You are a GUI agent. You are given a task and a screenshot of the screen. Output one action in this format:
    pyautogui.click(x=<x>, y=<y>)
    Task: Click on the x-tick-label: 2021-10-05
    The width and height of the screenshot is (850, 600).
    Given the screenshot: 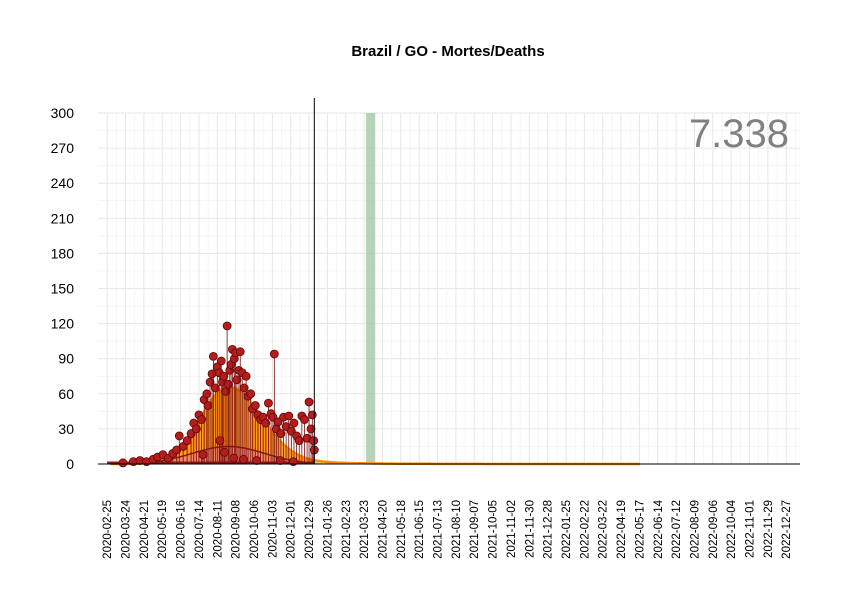 What is the action you would take?
    pyautogui.click(x=494, y=529)
    